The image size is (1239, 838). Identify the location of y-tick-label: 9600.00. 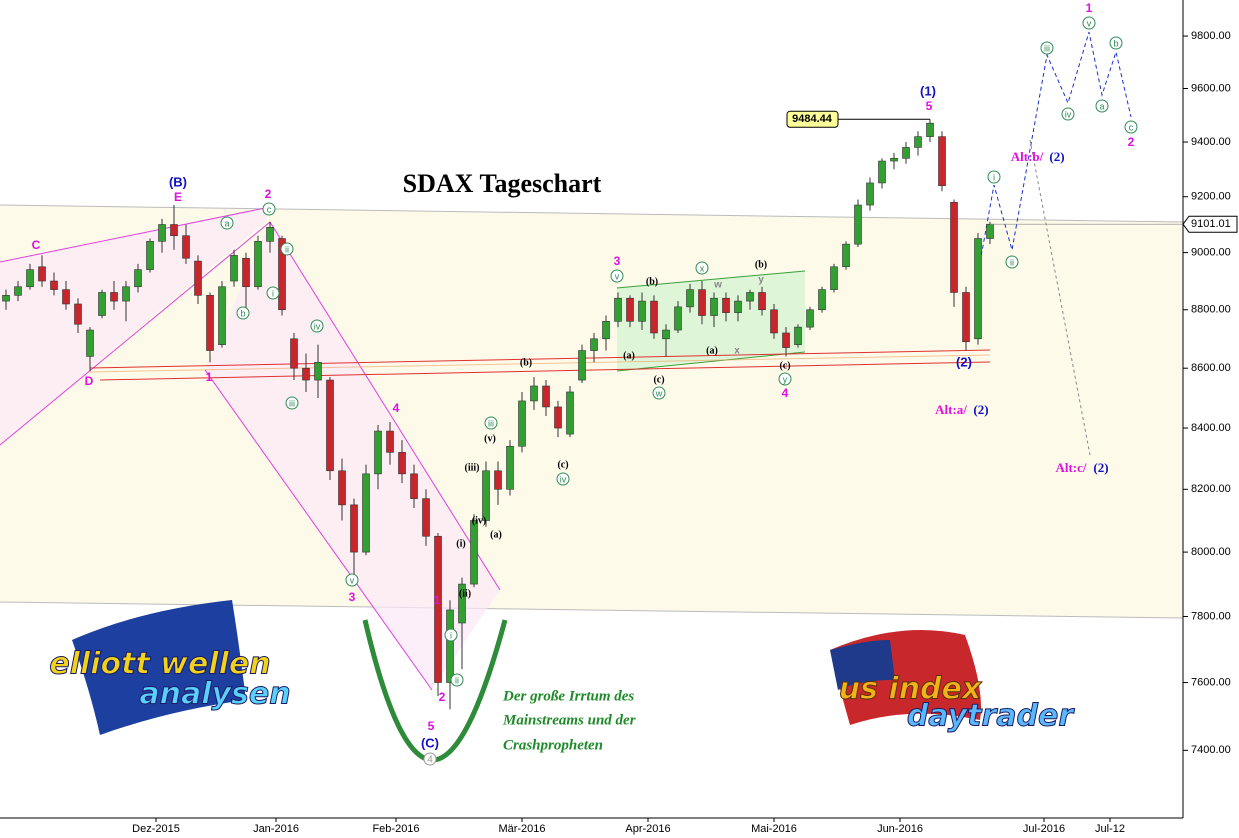
(1211, 88).